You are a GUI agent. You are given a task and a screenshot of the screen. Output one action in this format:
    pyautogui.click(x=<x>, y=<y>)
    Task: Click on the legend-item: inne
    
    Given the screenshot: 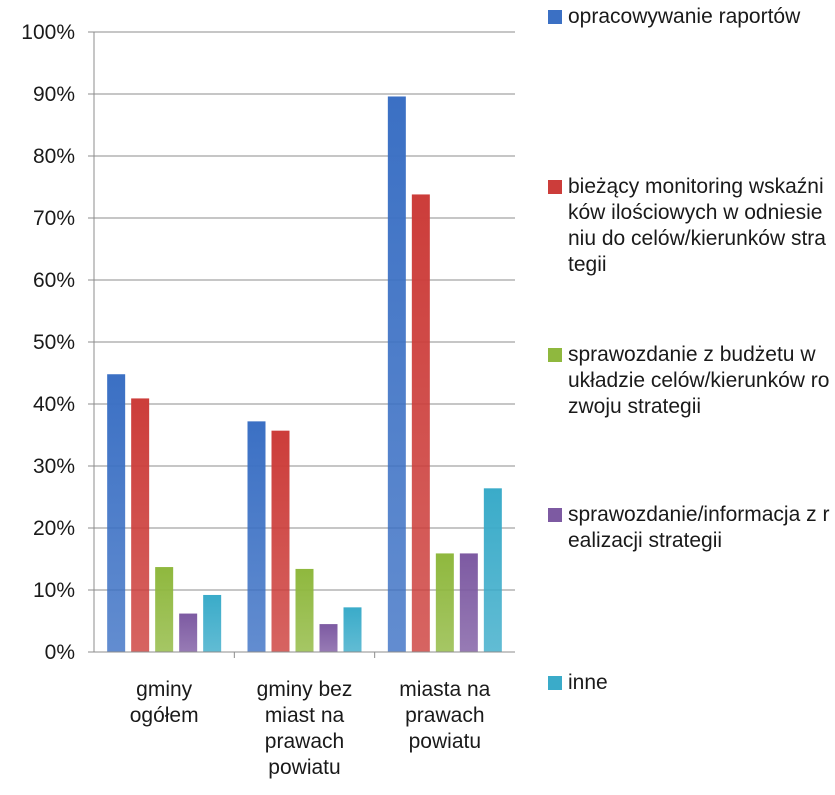 What is the action you would take?
    pyautogui.click(x=689, y=683)
    